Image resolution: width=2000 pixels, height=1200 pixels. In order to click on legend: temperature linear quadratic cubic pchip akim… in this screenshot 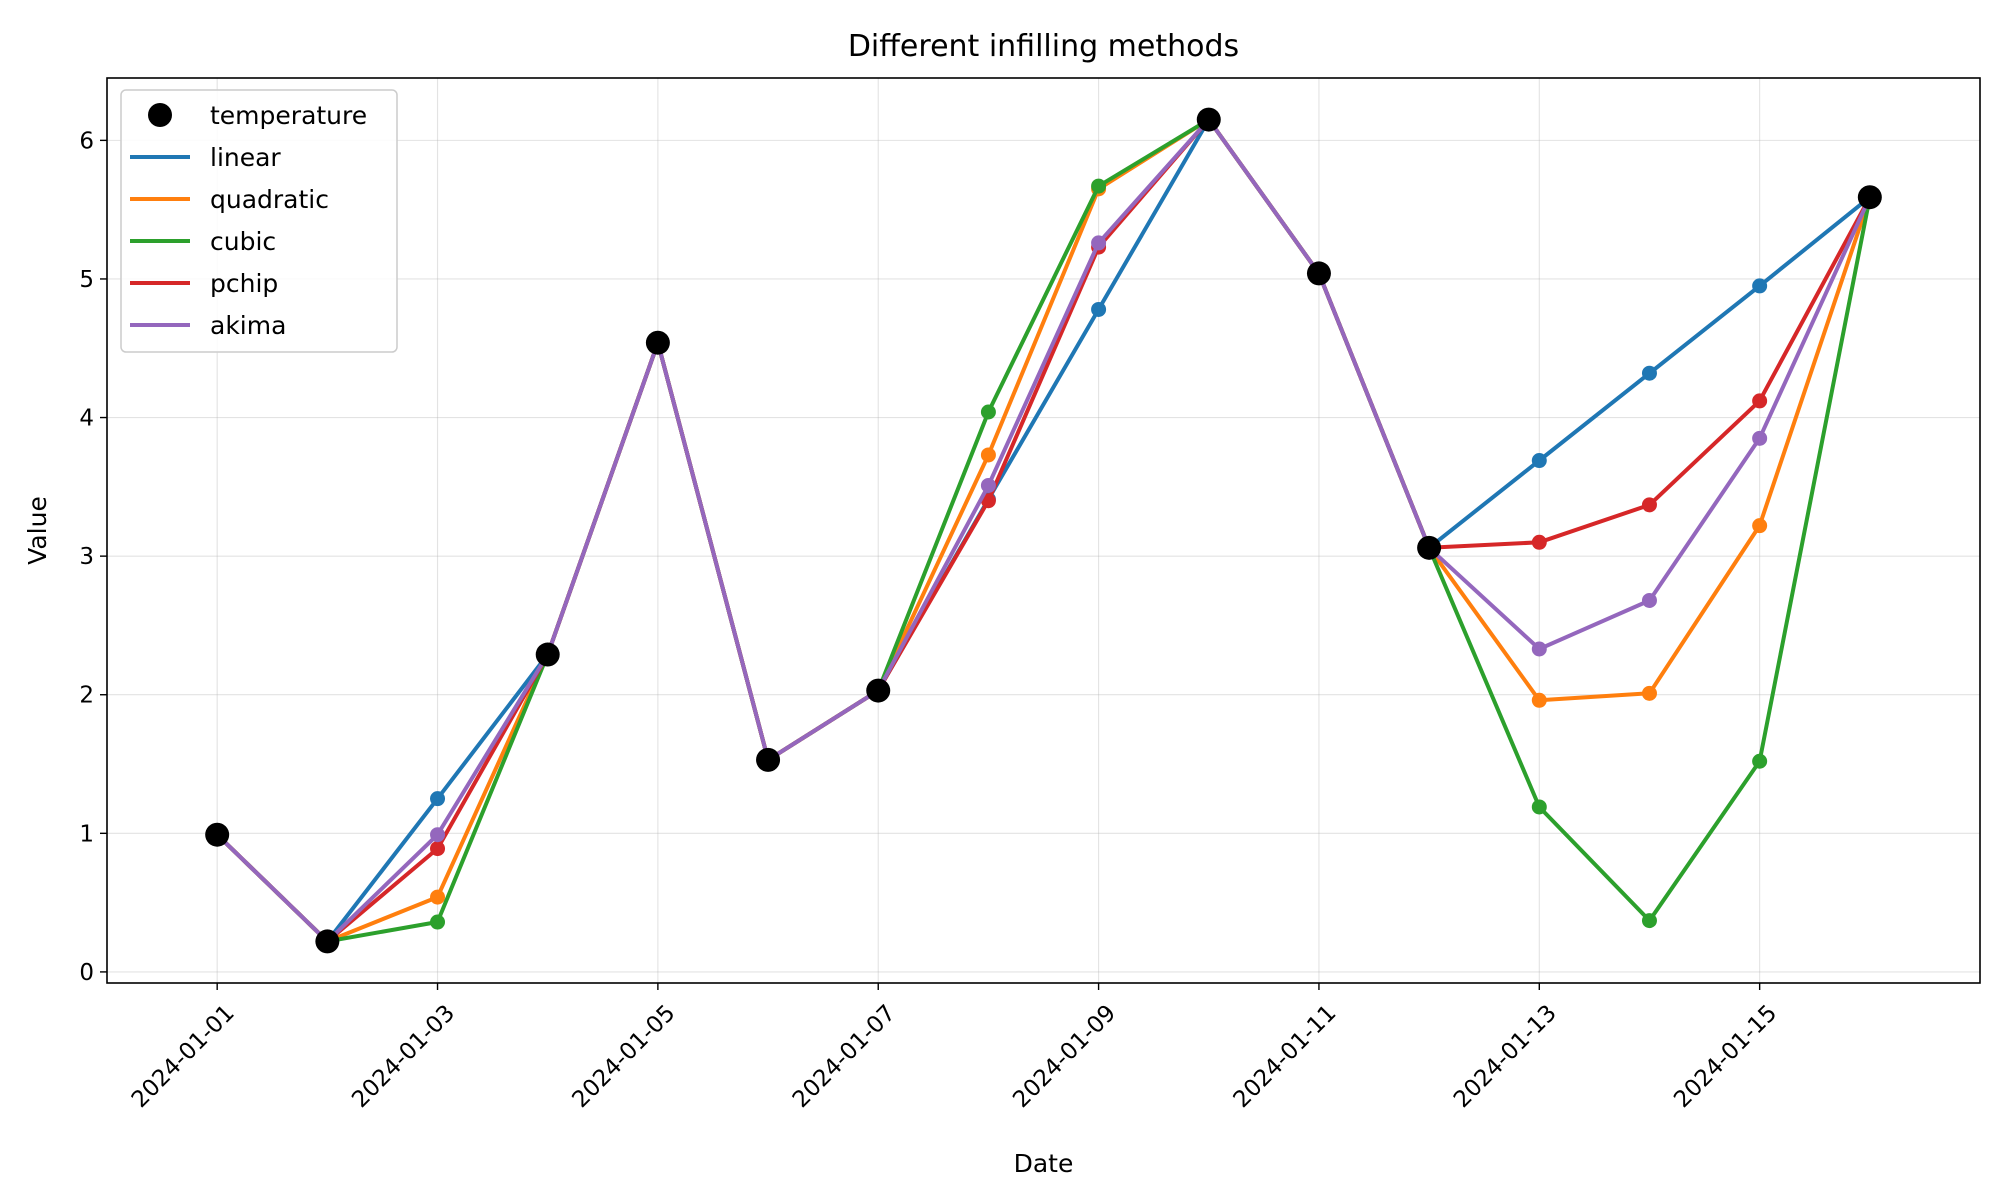, I will do `click(259, 221)`.